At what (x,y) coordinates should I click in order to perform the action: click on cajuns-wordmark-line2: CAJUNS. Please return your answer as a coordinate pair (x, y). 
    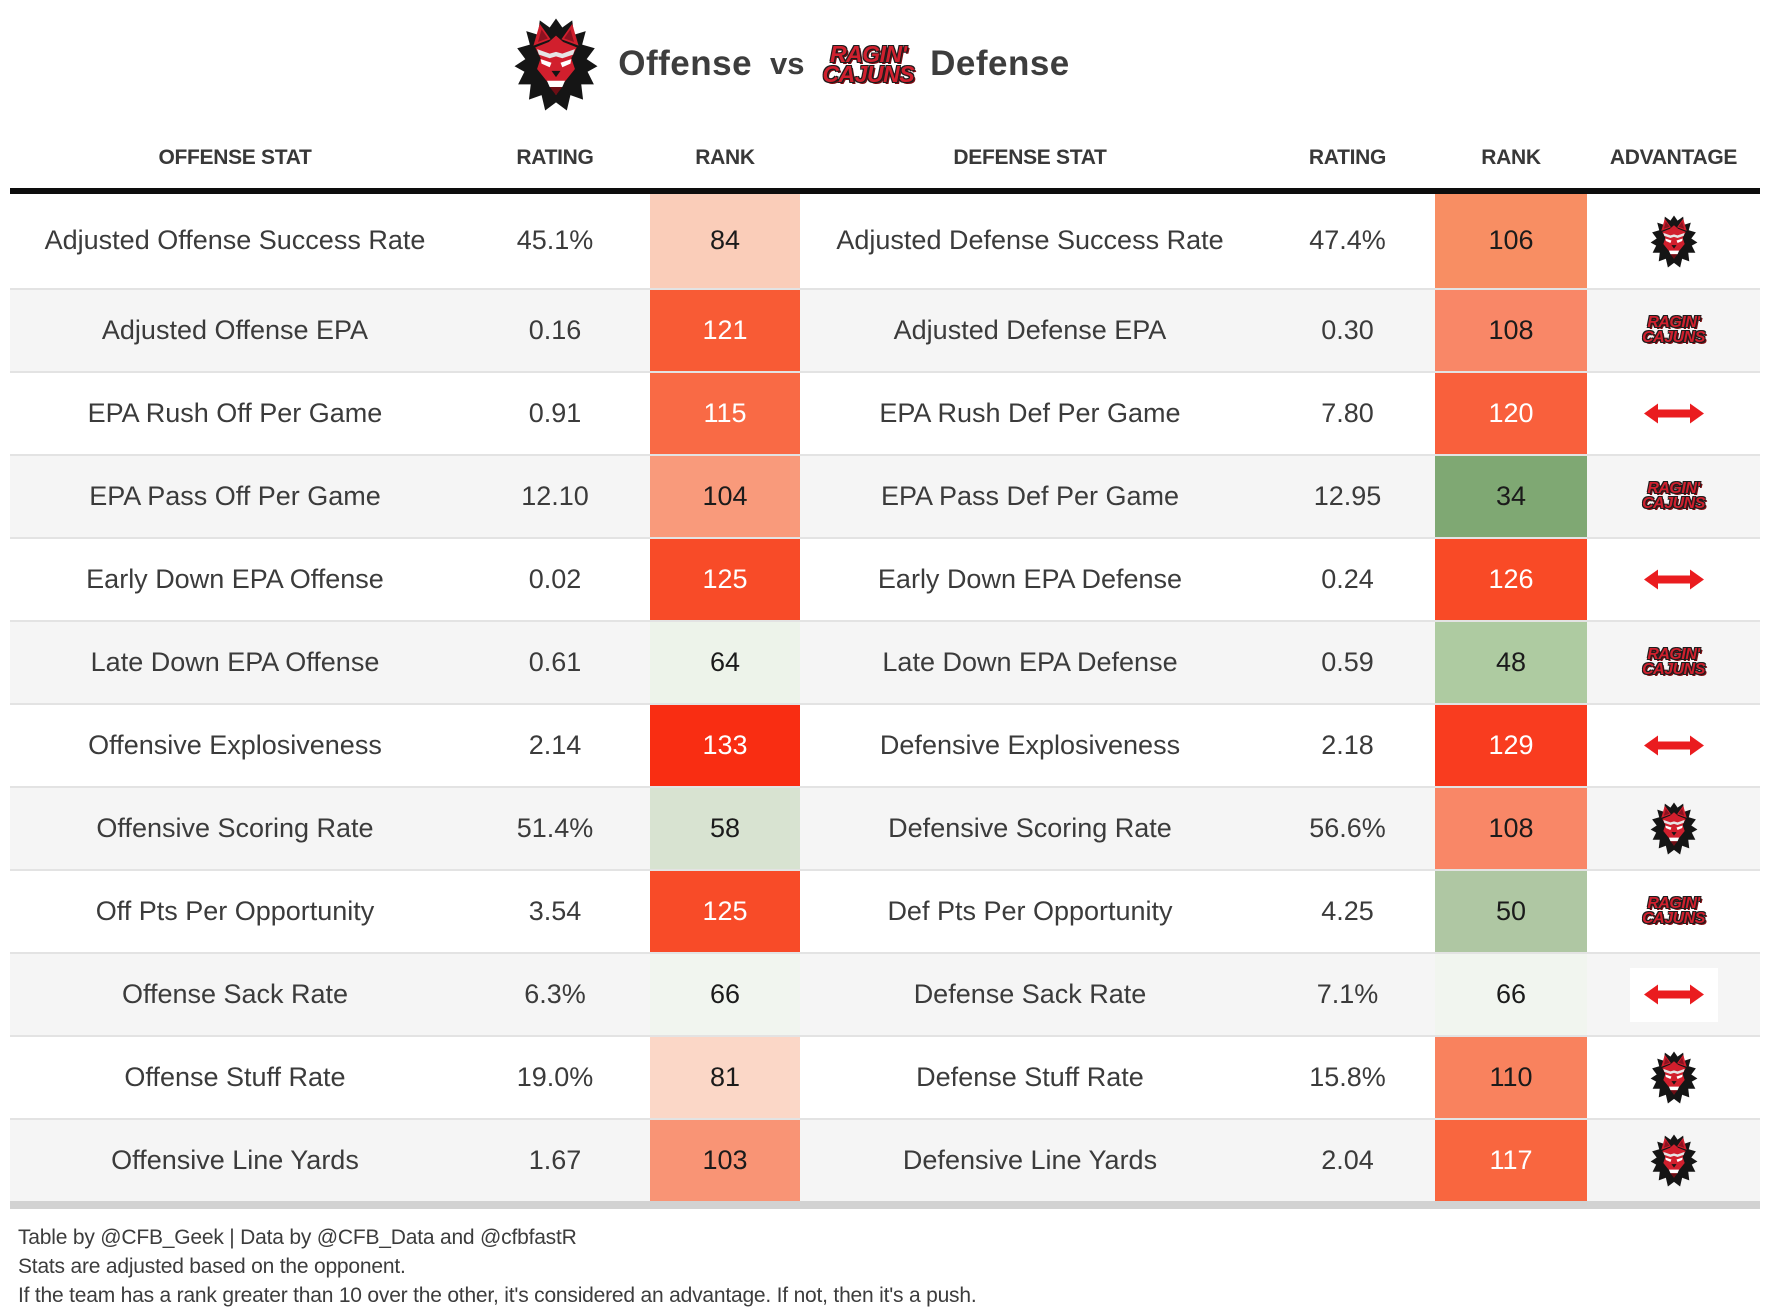
    Looking at the image, I should click on (868, 74).